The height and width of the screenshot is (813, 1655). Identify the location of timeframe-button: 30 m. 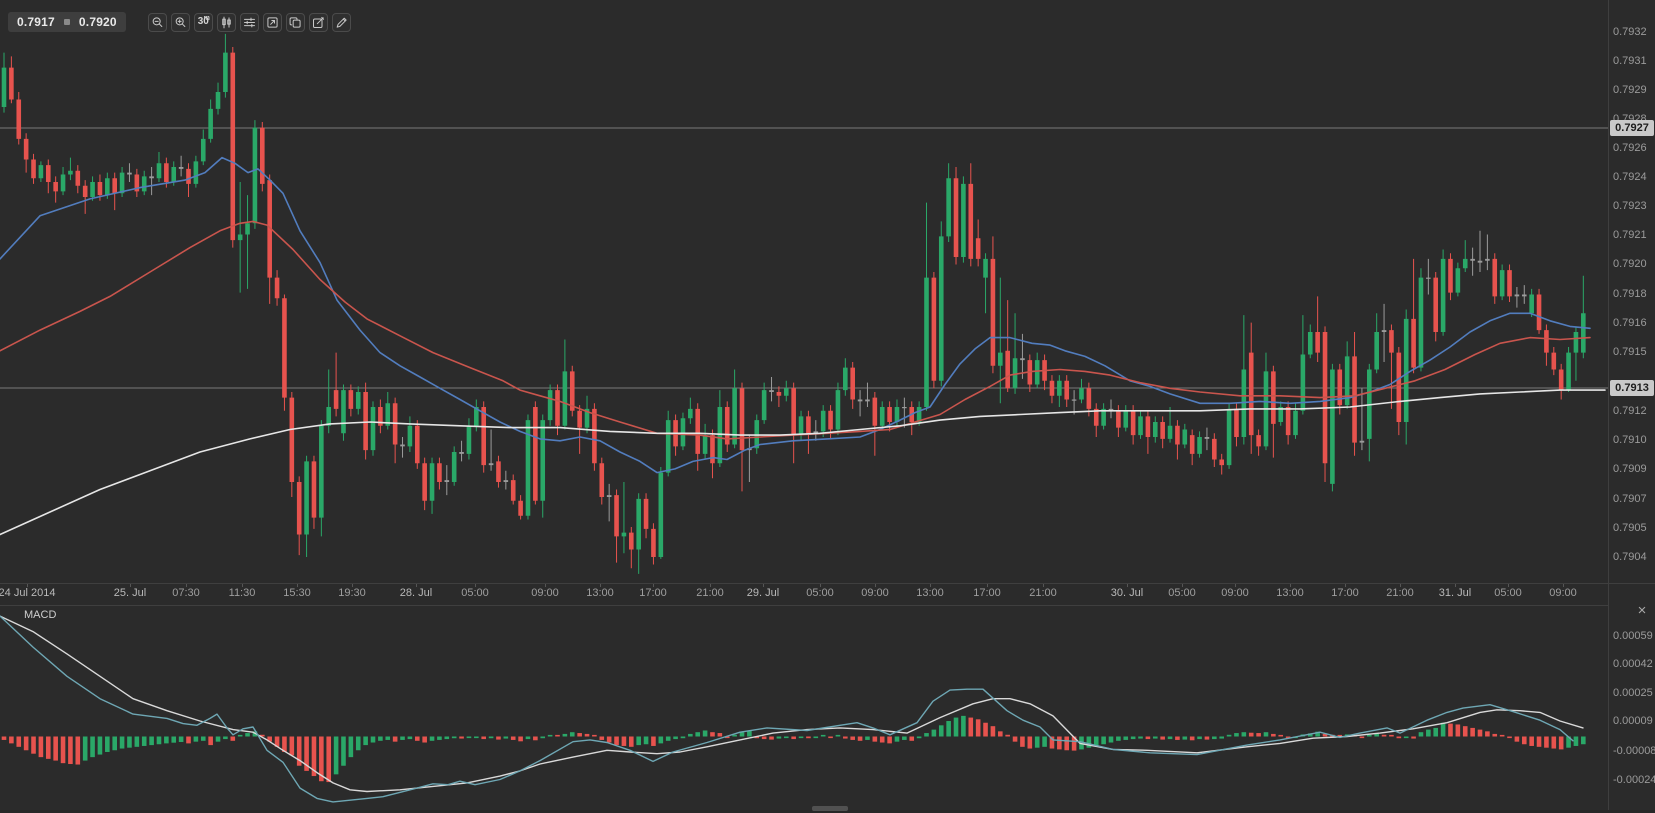
(203, 22).